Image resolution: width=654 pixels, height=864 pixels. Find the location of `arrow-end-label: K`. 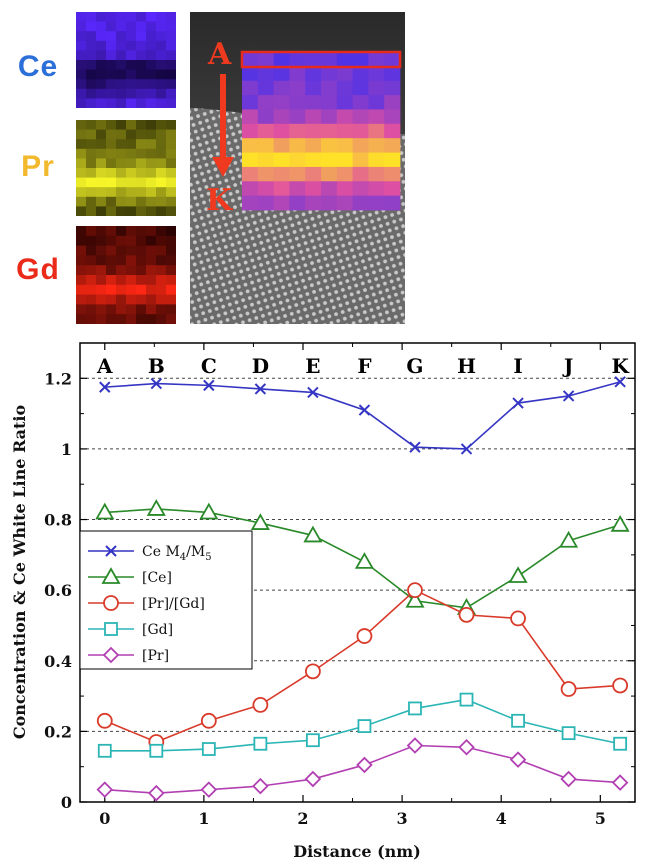

arrow-end-label: K is located at coordinates (219, 200).